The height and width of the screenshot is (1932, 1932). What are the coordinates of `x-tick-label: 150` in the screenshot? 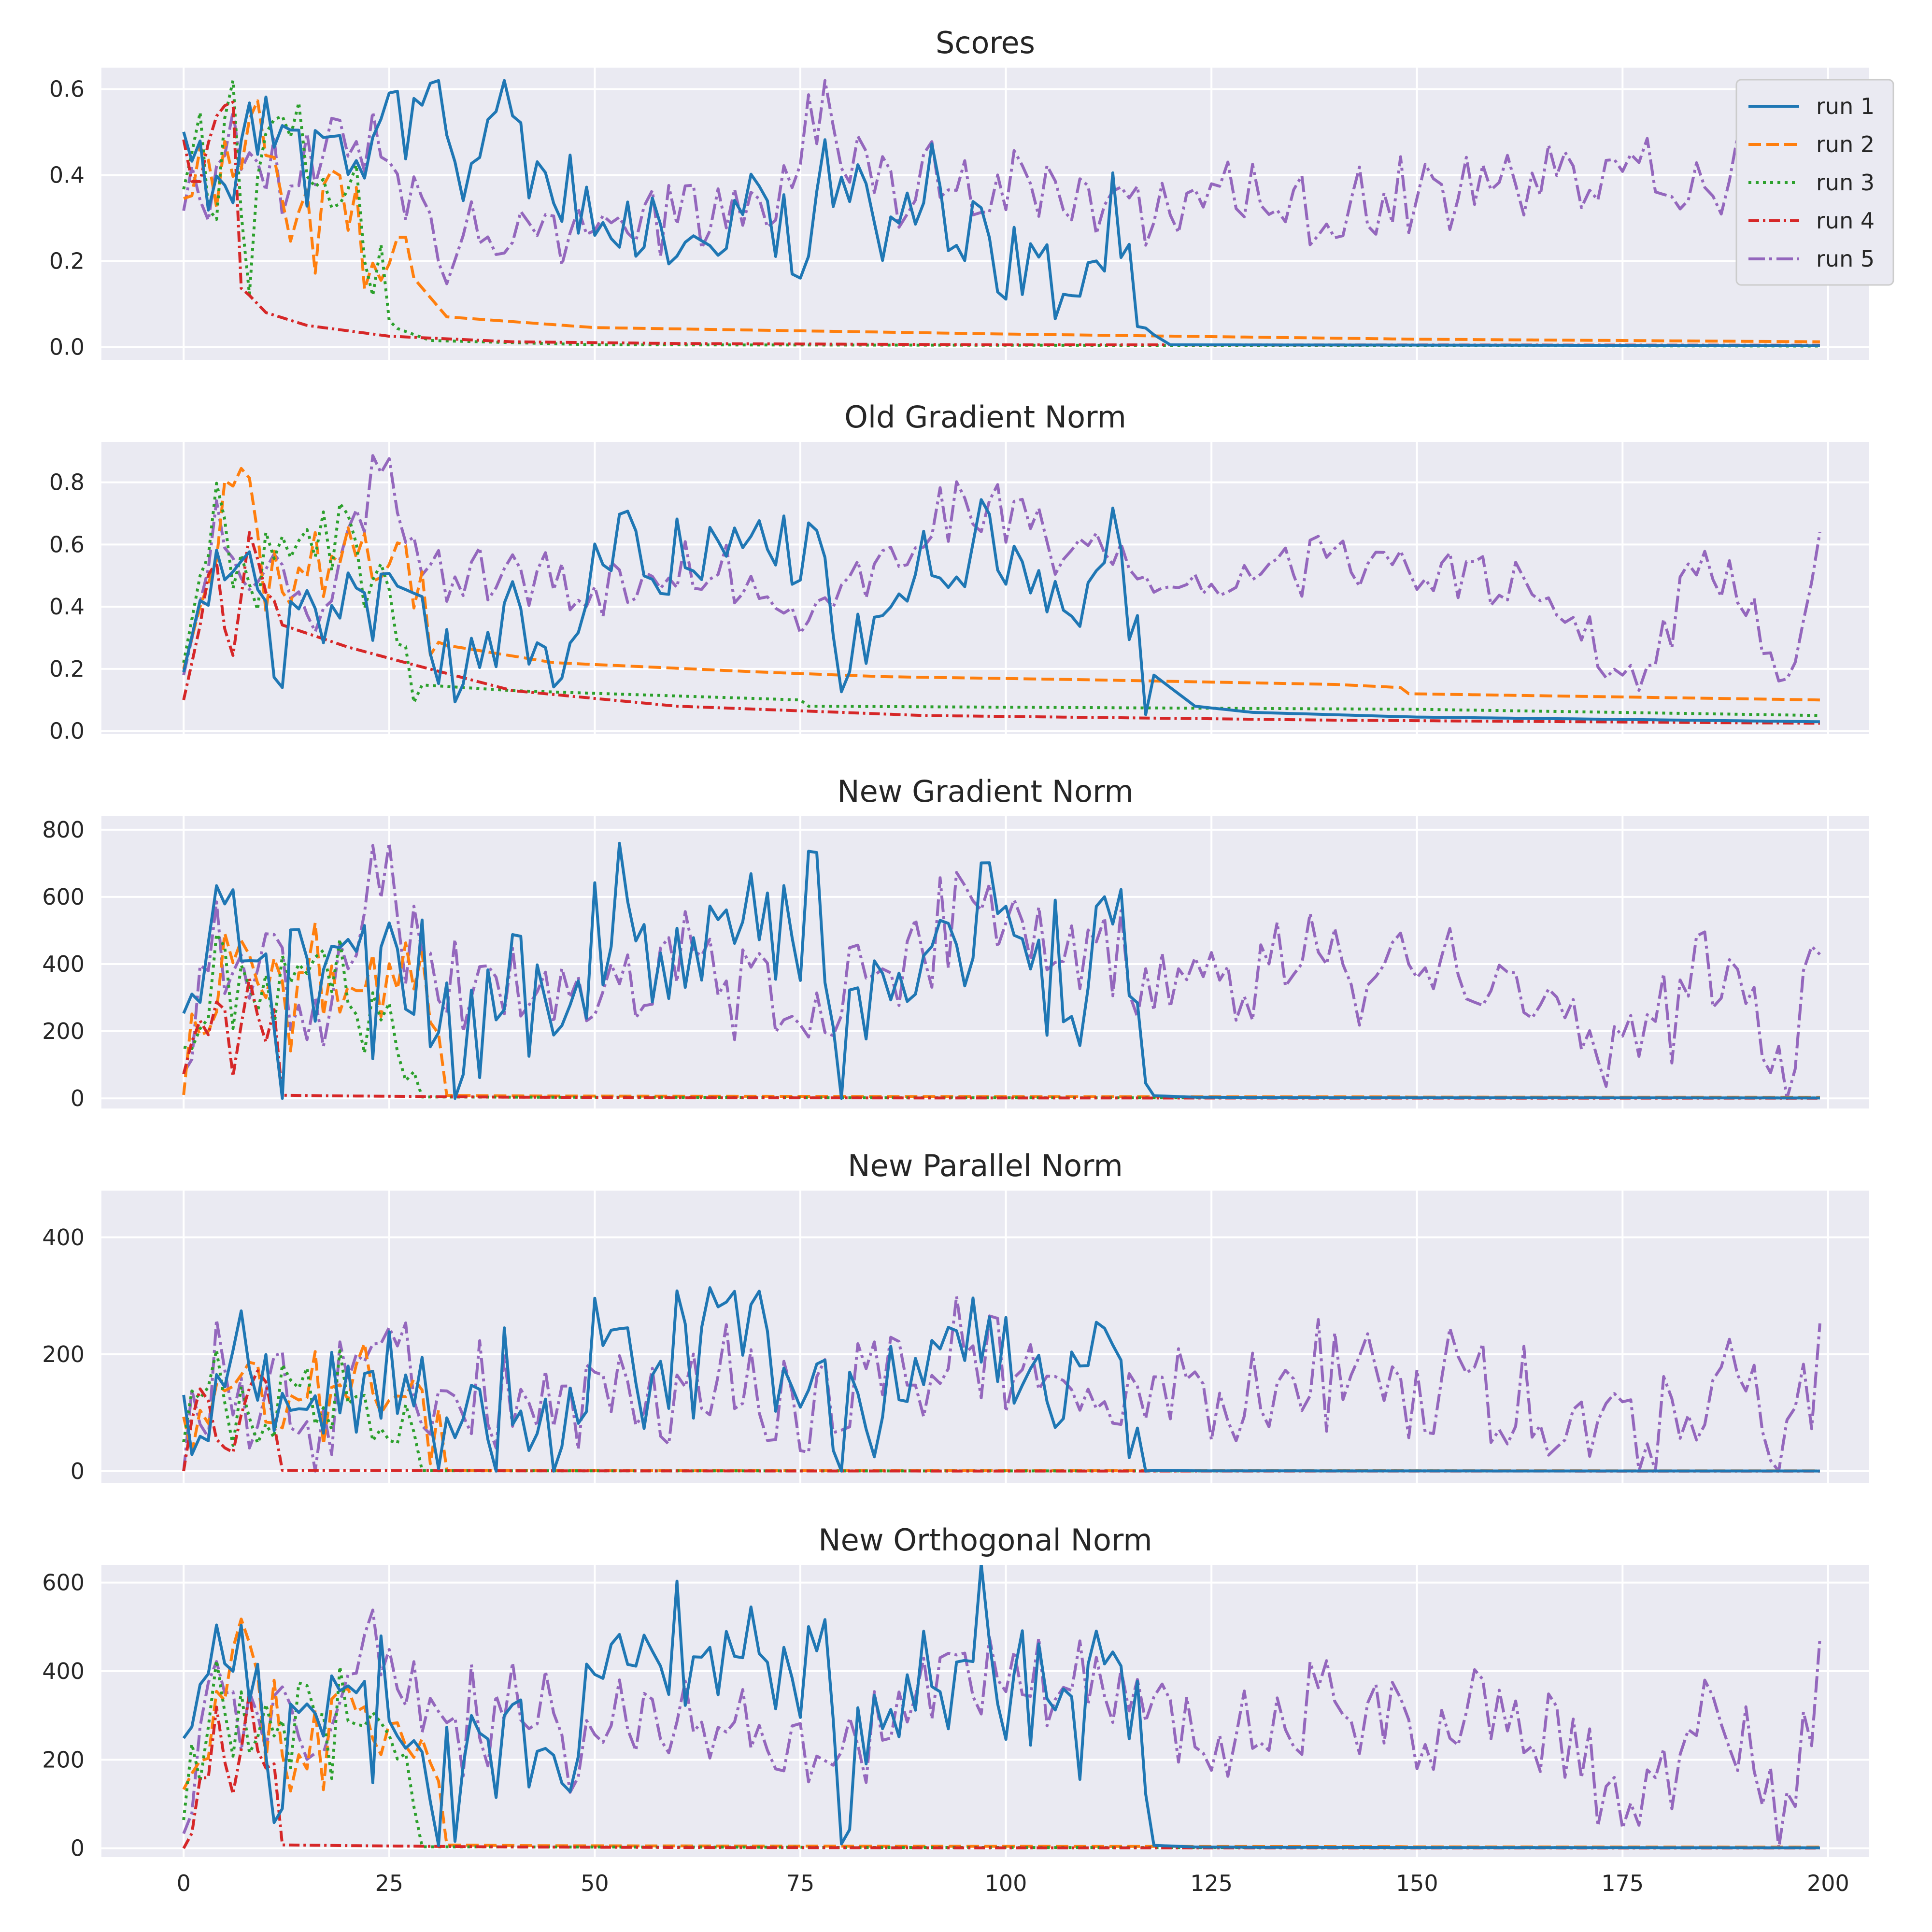 It's located at (1417, 1883).